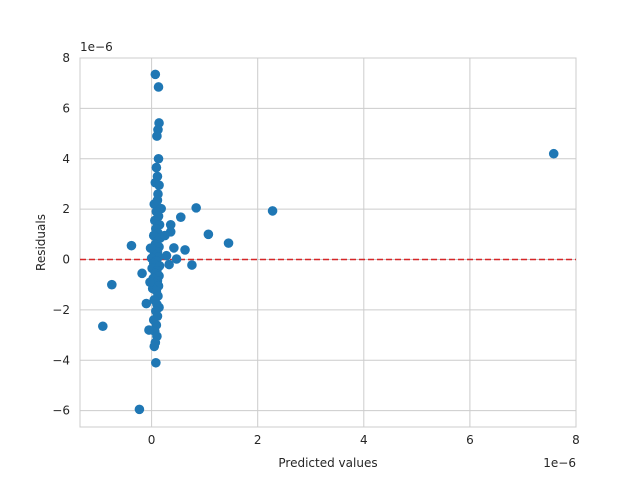 Image resolution: width=640 pixels, height=480 pixels. I want to click on y-axis-label: Residuals, so click(41, 242).